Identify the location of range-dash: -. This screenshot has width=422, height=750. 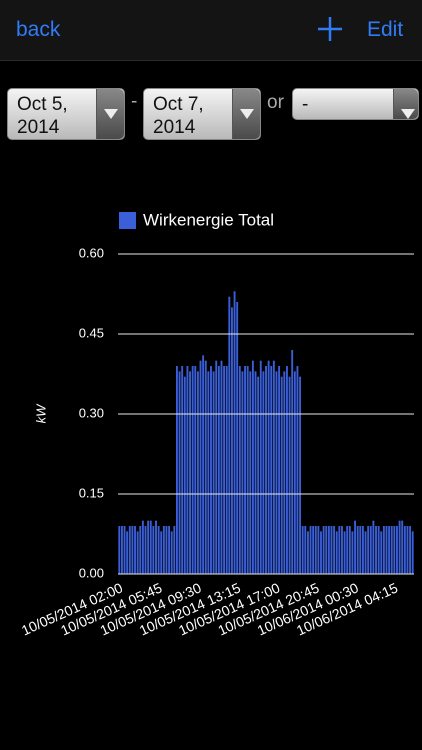
(134, 101).